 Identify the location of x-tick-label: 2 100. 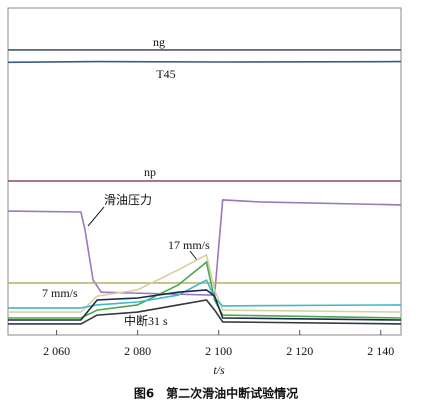
(218, 351).